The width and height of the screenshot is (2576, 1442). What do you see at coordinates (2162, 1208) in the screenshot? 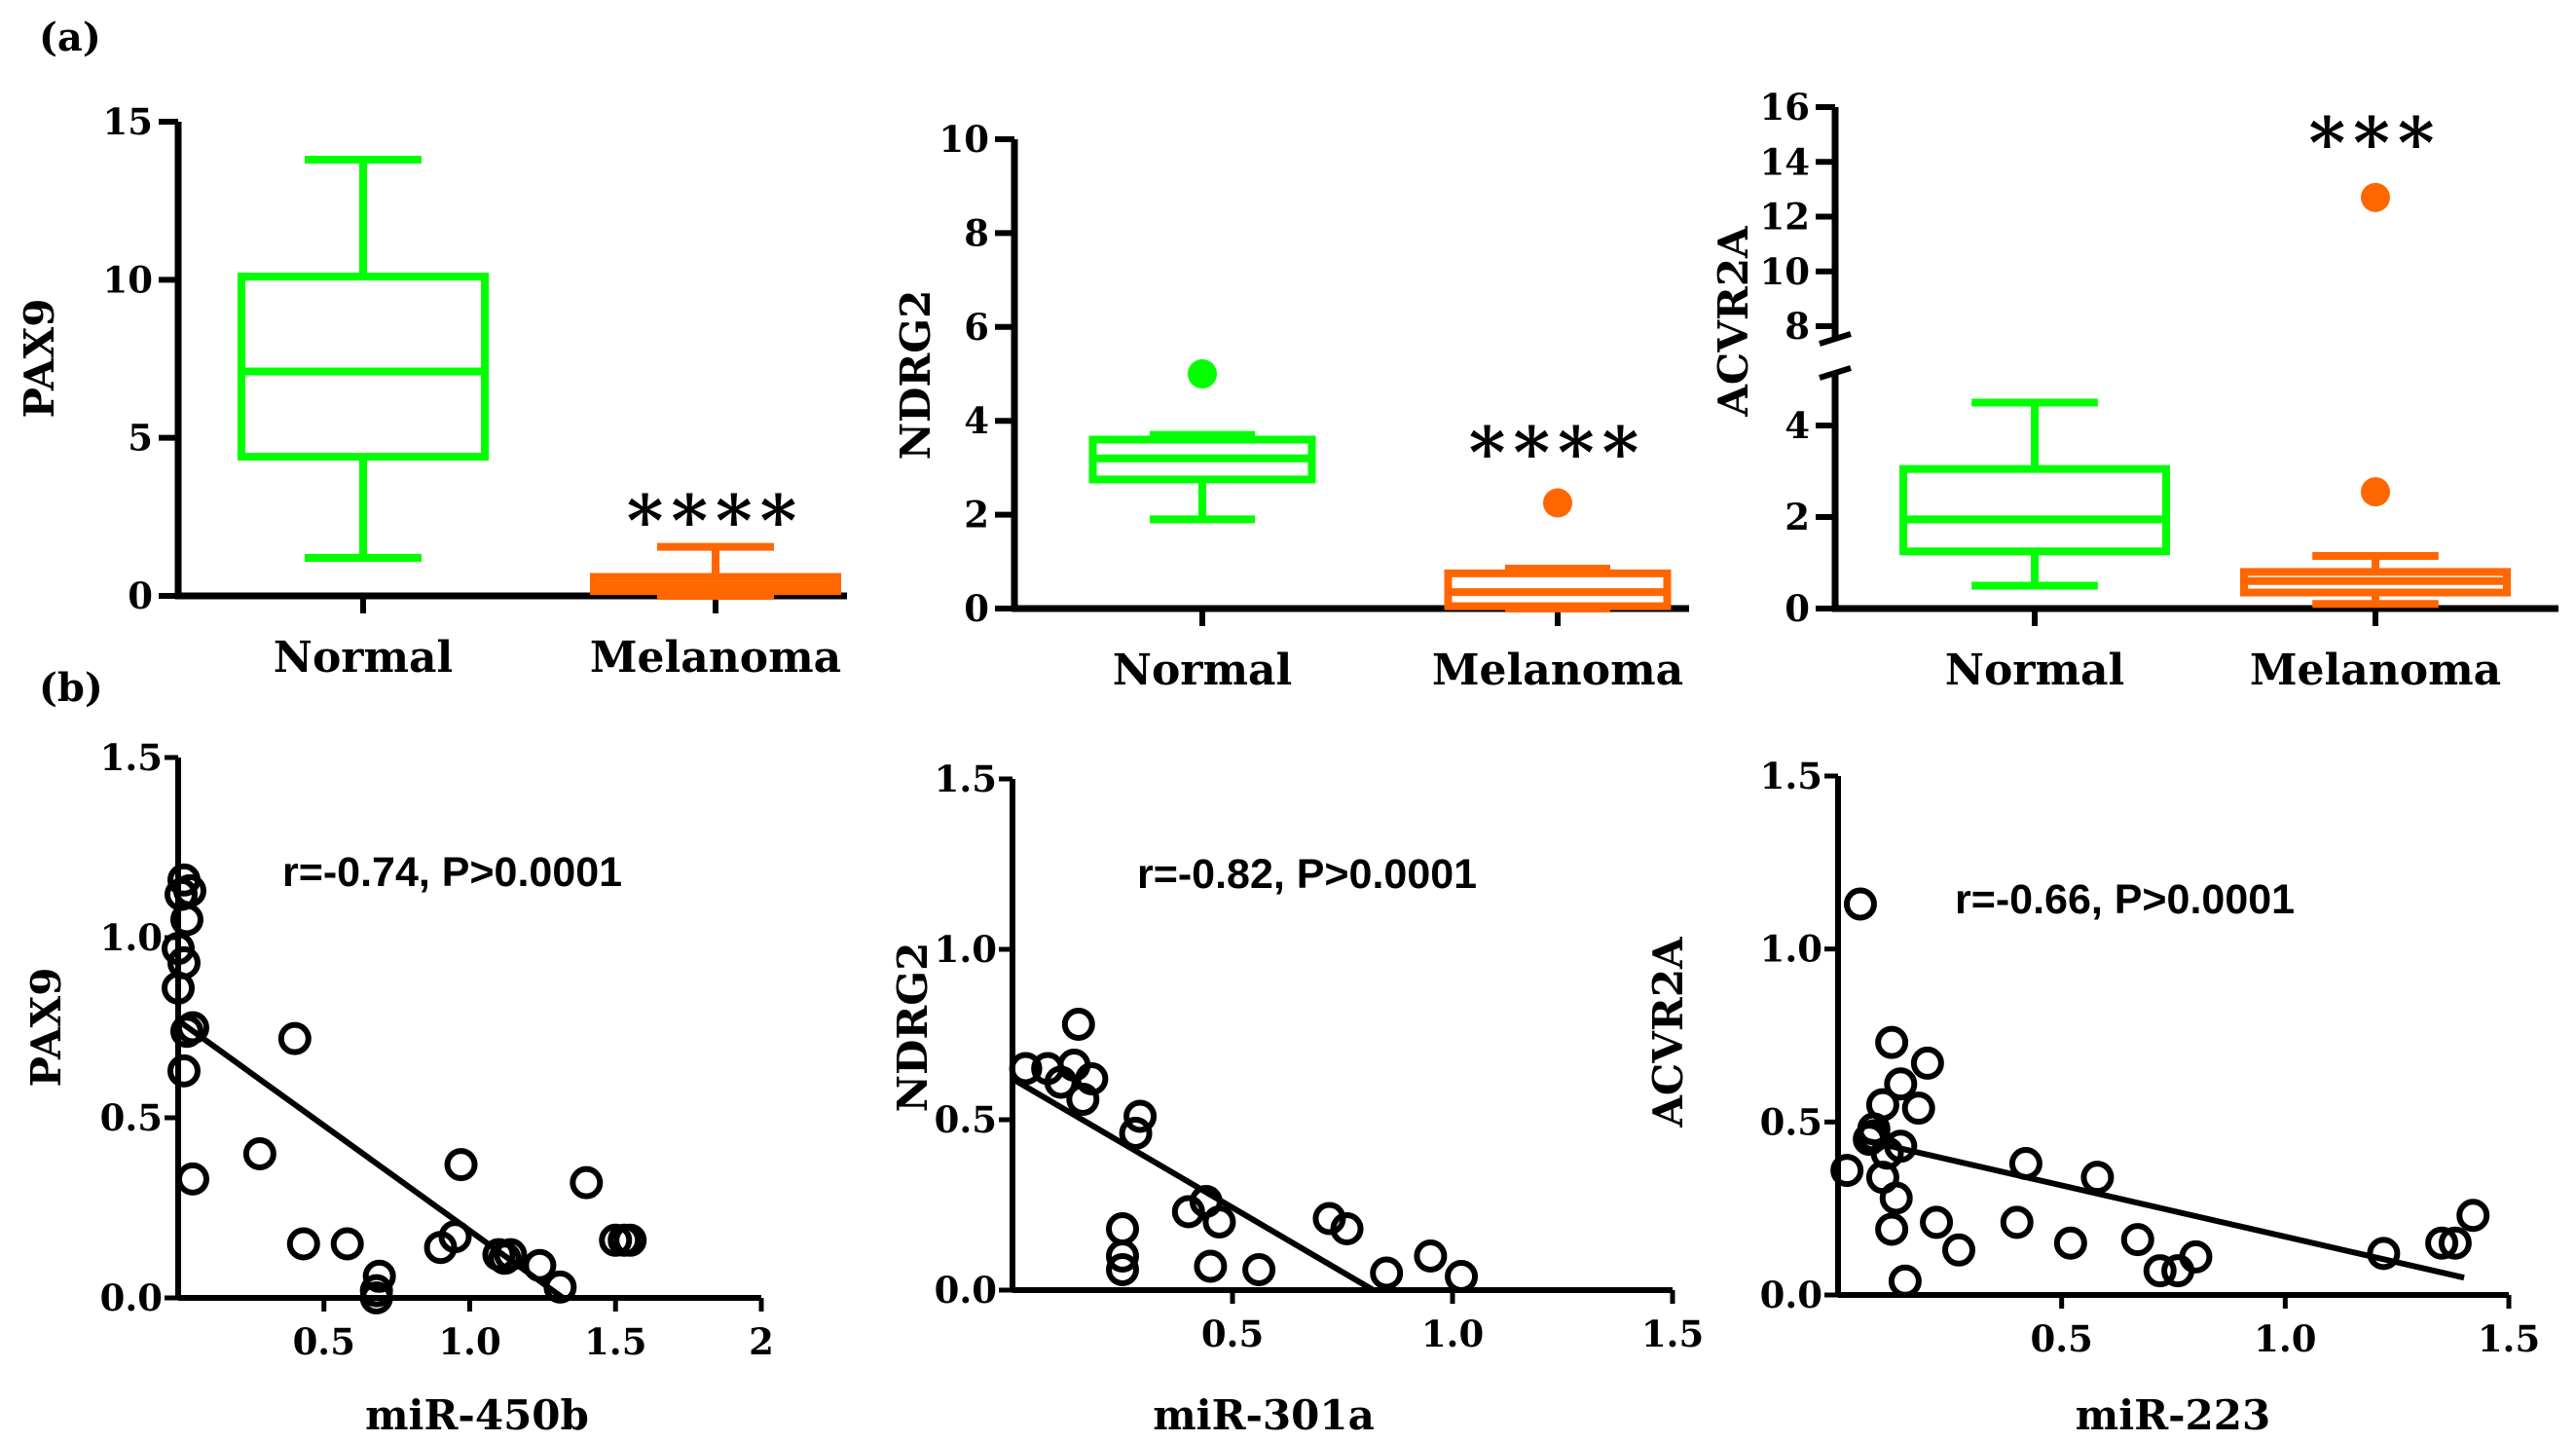
I see `acvr2a-scatter-regression-line` at bounding box center [2162, 1208].